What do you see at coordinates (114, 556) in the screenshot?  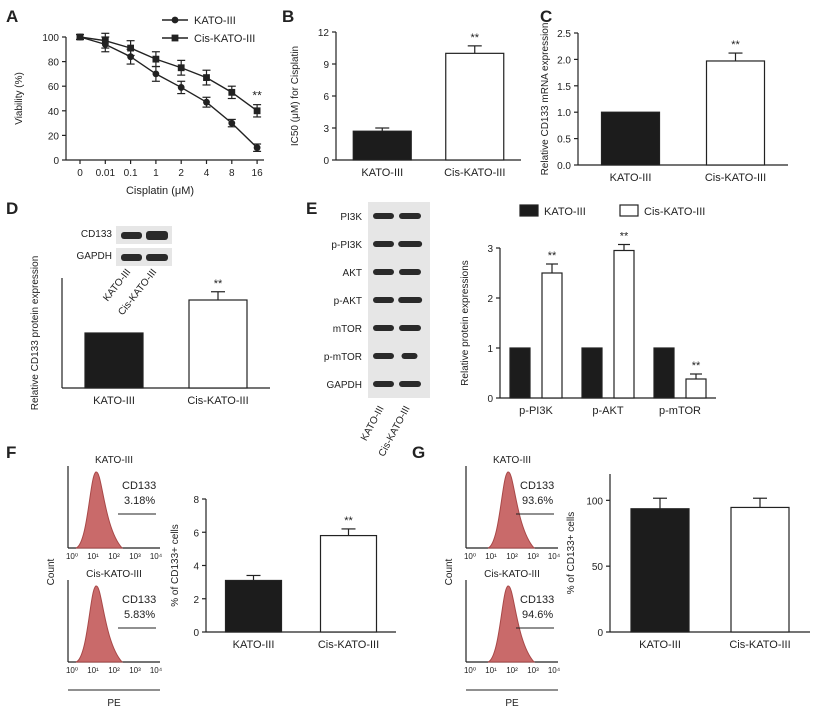 I see `histogram-tick-label: 10²` at bounding box center [114, 556].